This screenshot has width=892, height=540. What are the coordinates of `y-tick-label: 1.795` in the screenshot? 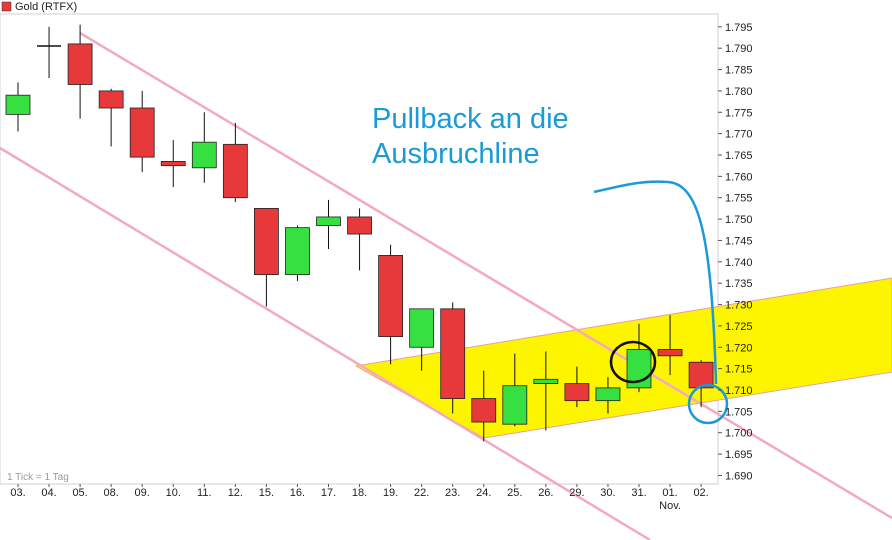 It's located at (739, 28).